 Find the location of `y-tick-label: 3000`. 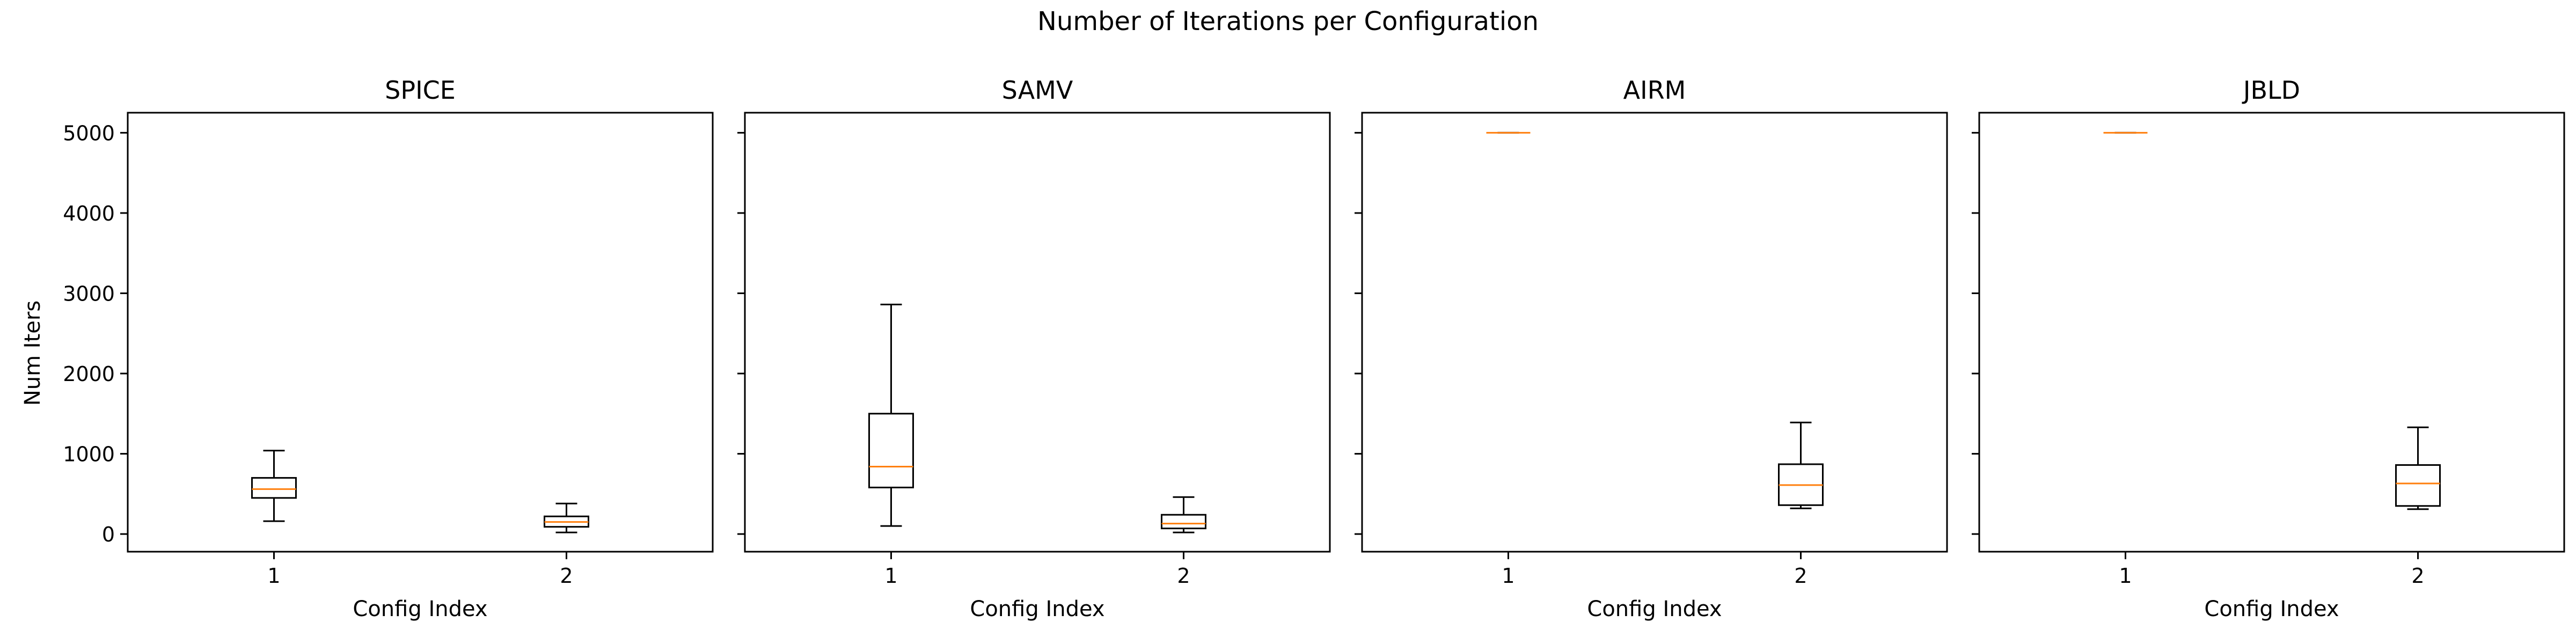

y-tick-label: 3000 is located at coordinates (89, 293).